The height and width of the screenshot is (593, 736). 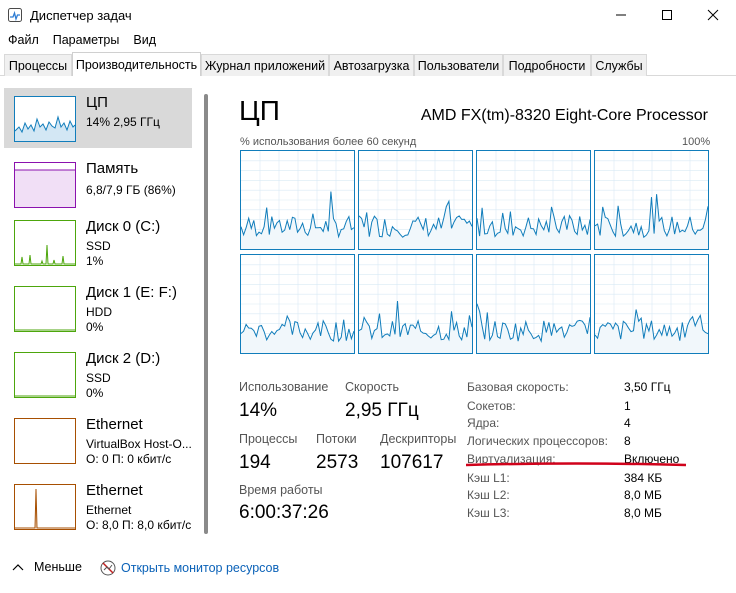 I want to click on fewer-details-button: Меньше, so click(x=47, y=567).